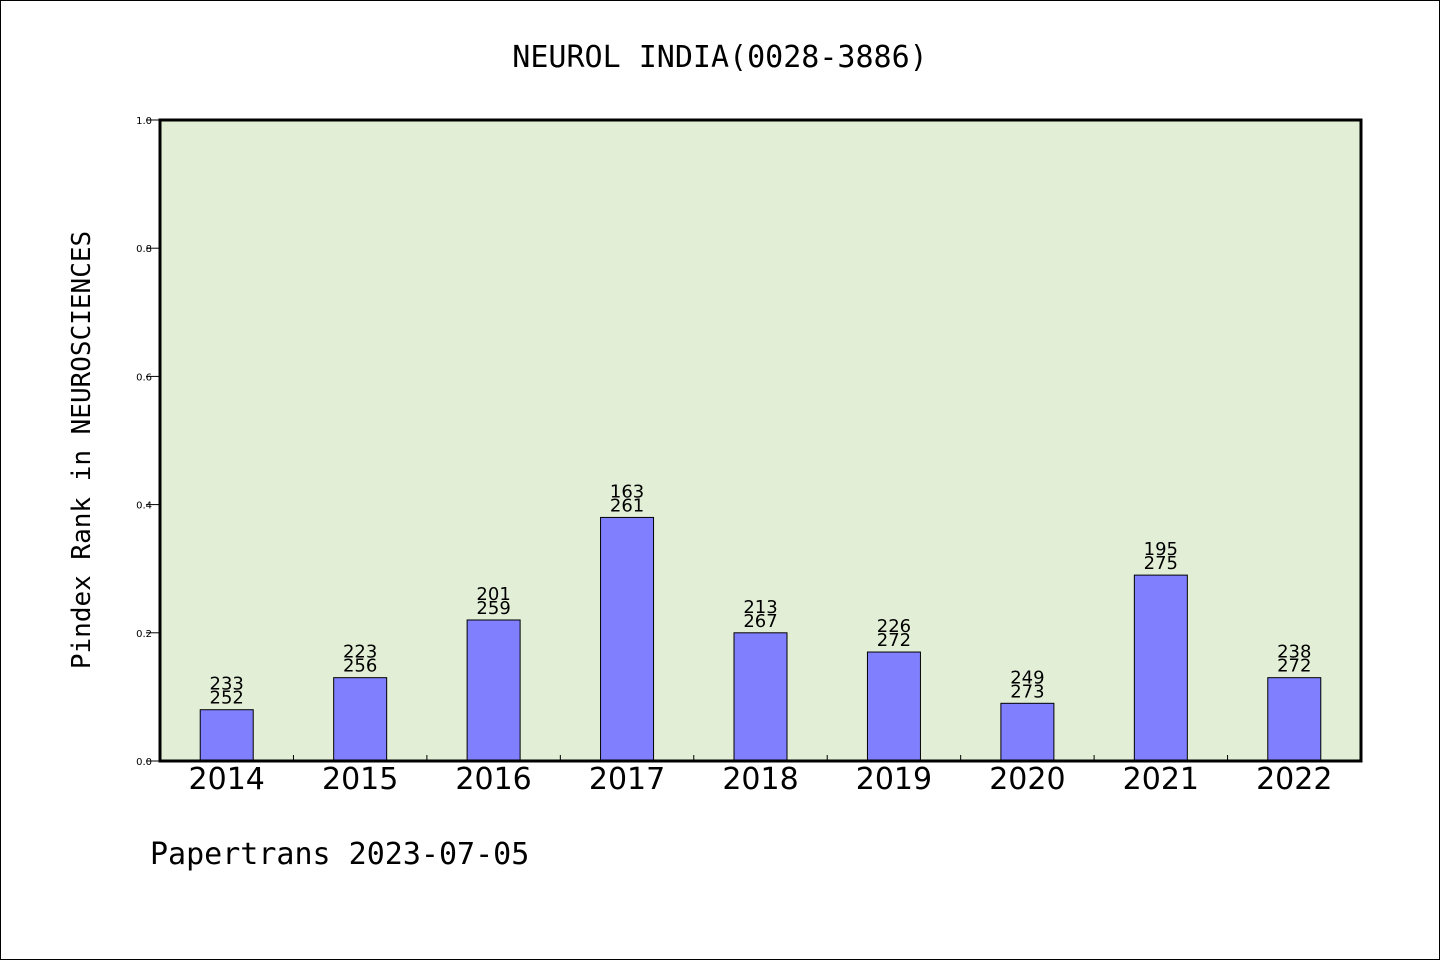  I want to click on x-tick-label: 2016, so click(493, 779).